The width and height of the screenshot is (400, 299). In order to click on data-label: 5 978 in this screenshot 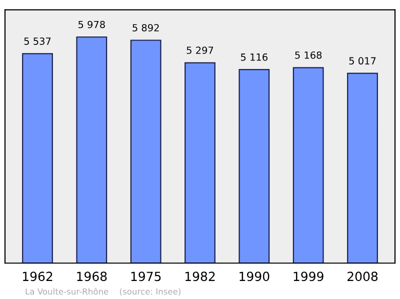, I will do `click(91, 24)`.